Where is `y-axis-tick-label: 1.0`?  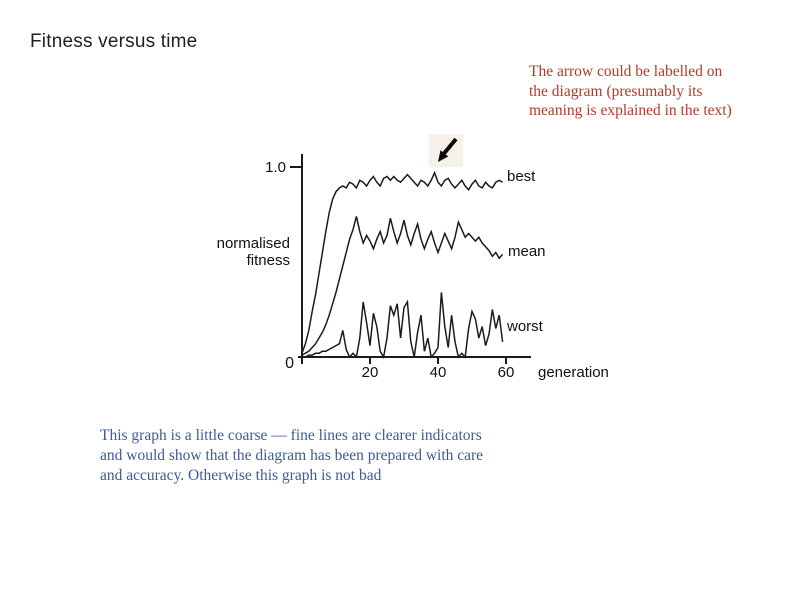
y-axis-tick-label: 1.0 is located at coordinates (275, 167).